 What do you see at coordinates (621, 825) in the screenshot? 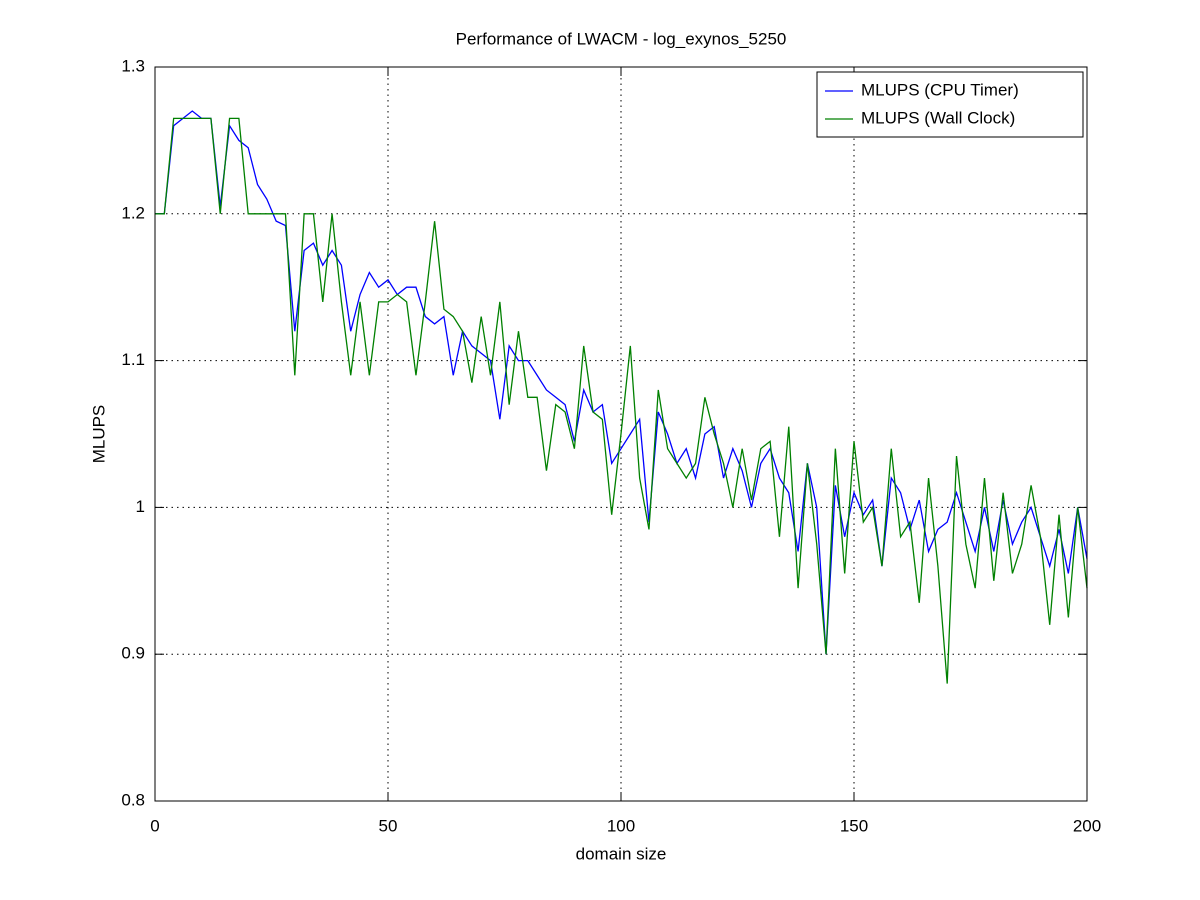
I see `x-tick-label: 100` at bounding box center [621, 825].